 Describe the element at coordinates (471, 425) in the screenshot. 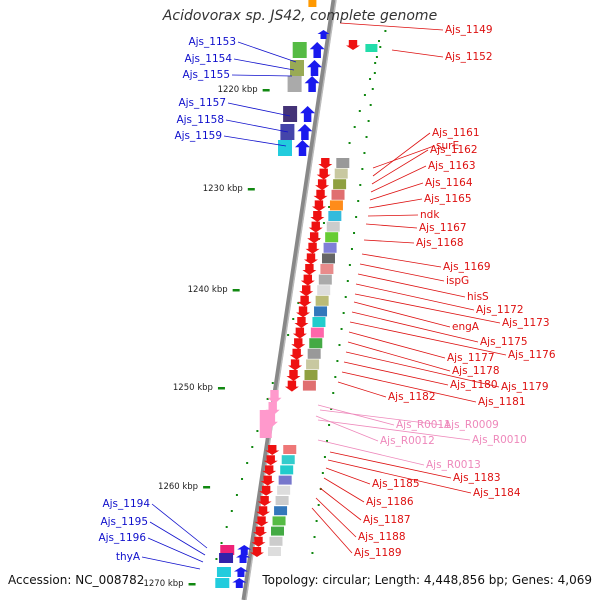

I see `rna-gene-label: Ajs_R0009` at that location.